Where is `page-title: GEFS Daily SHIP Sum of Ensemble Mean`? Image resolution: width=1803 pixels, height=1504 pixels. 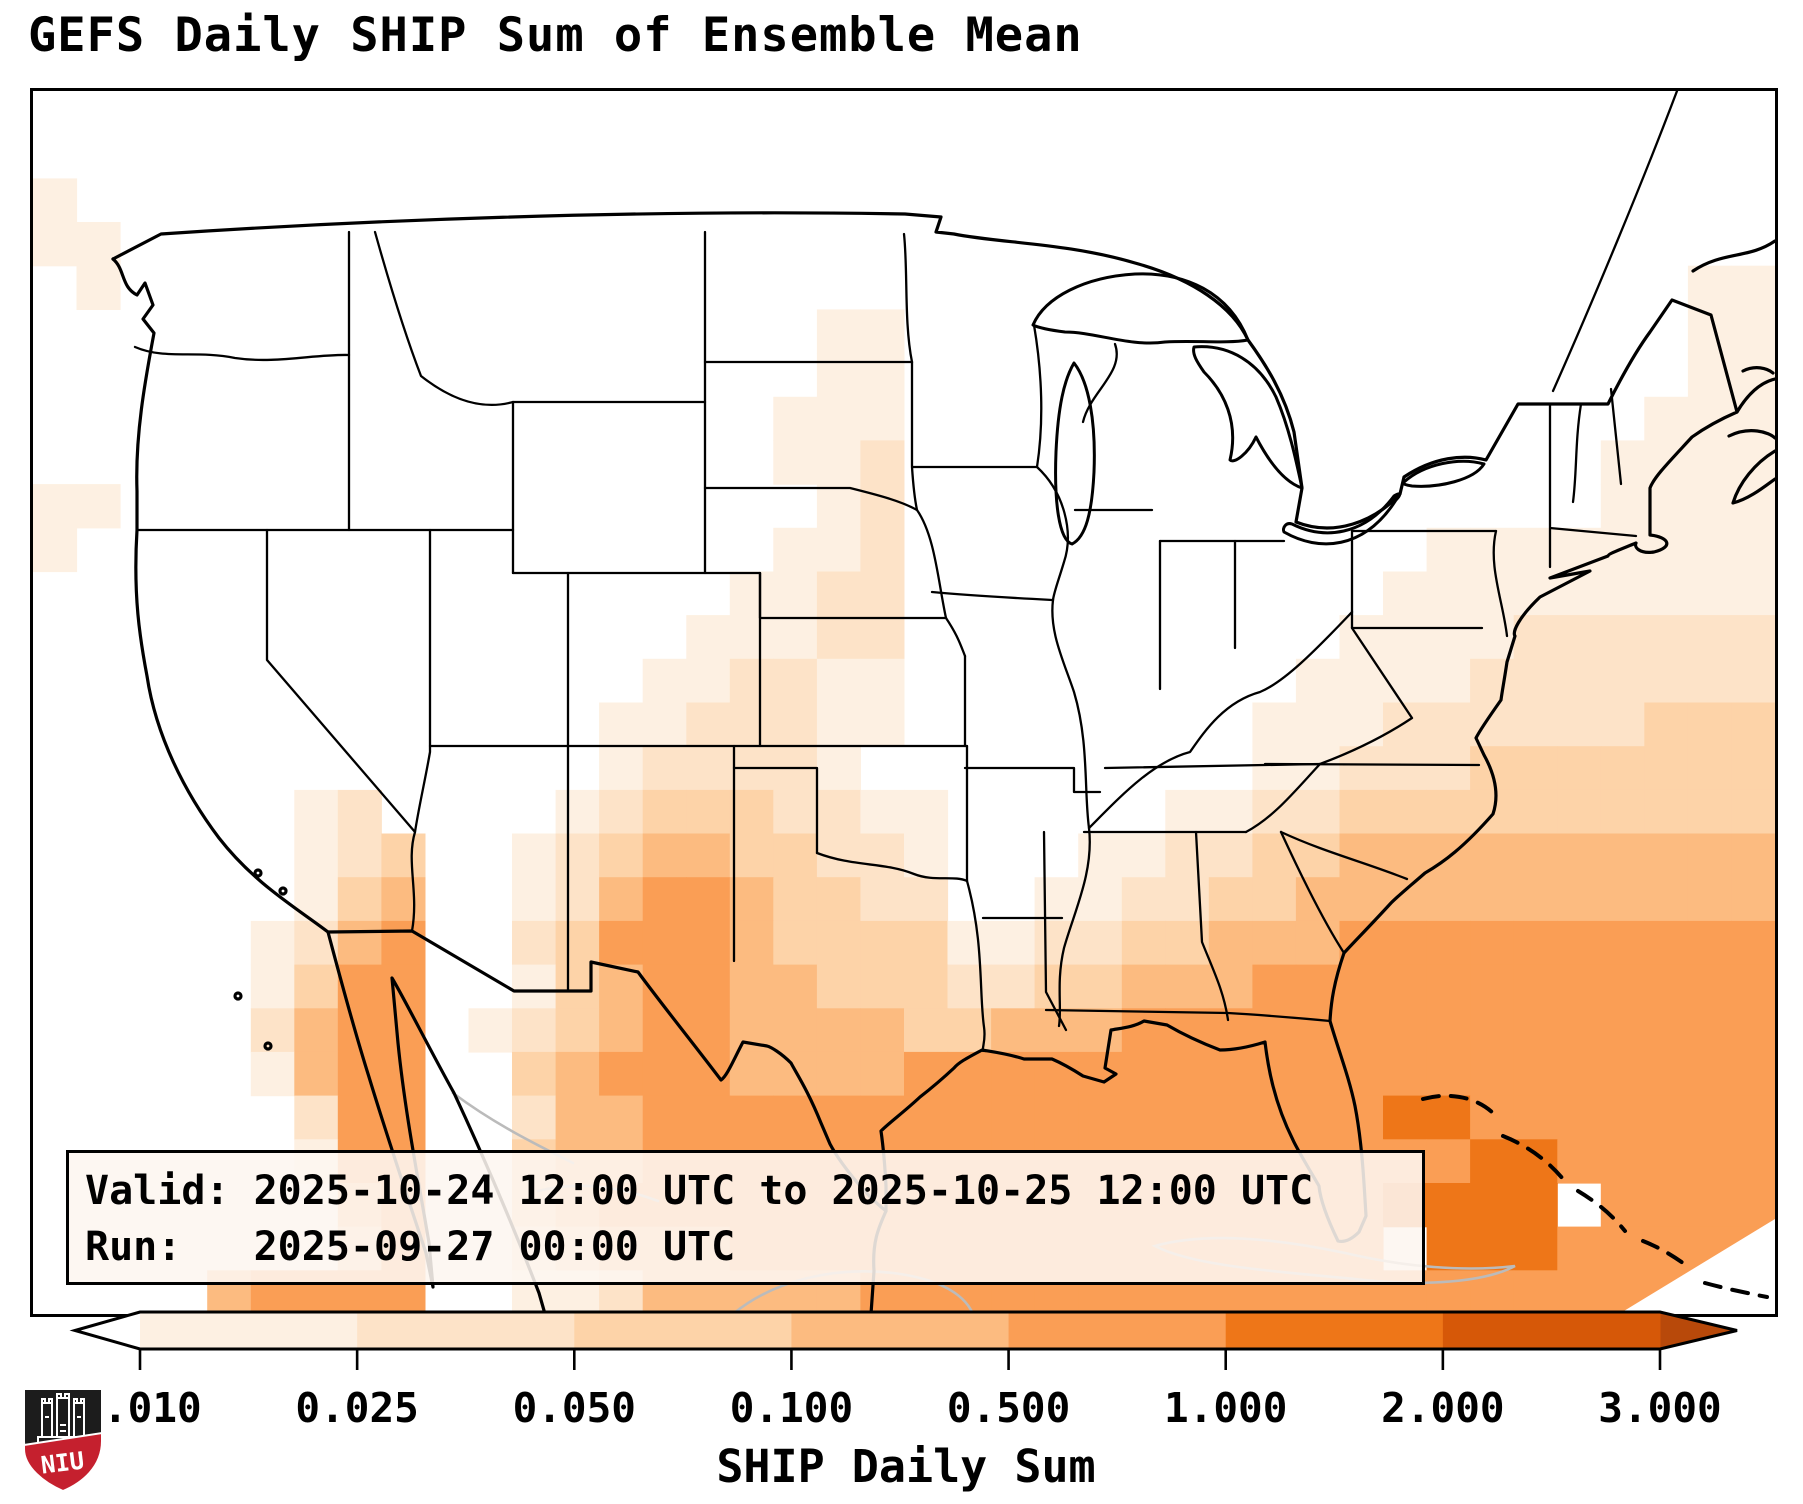 page-title: GEFS Daily SHIP Sum of Ensemble Mean is located at coordinates (555, 35).